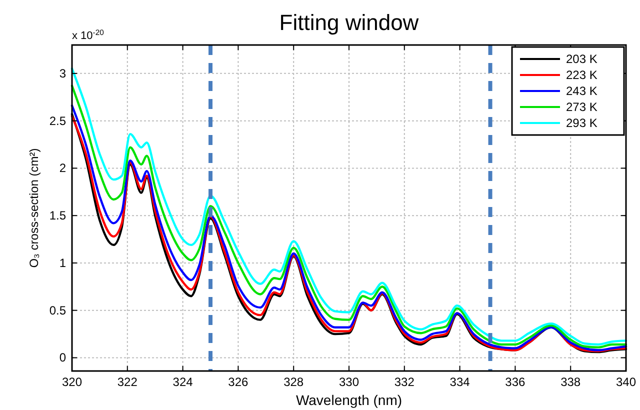  What do you see at coordinates (72, 382) in the screenshot?
I see `x-tick-label: 320` at bounding box center [72, 382].